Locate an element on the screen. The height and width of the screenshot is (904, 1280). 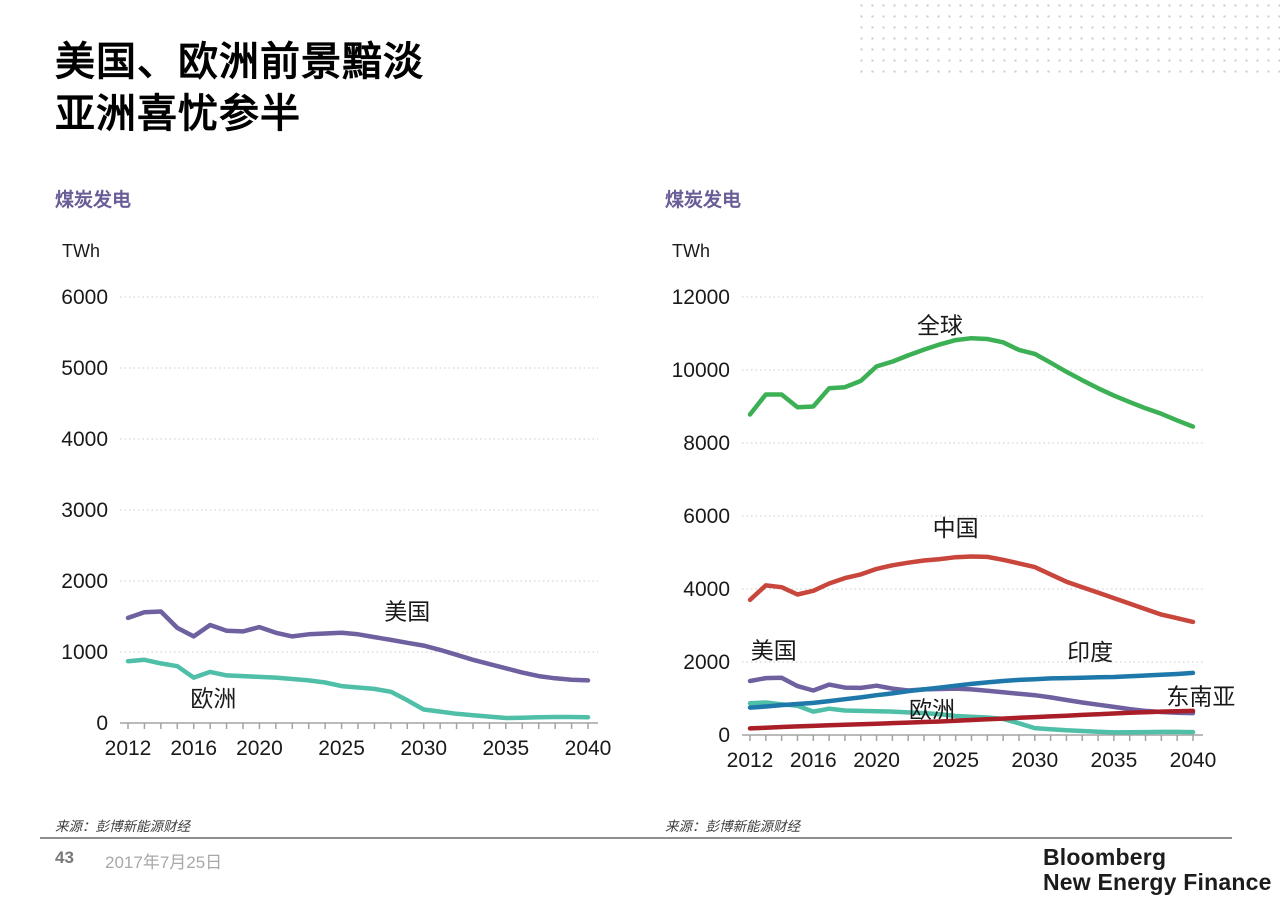
title-line-1: 美国、欧洲前景黯淡 is located at coordinates (239, 61).